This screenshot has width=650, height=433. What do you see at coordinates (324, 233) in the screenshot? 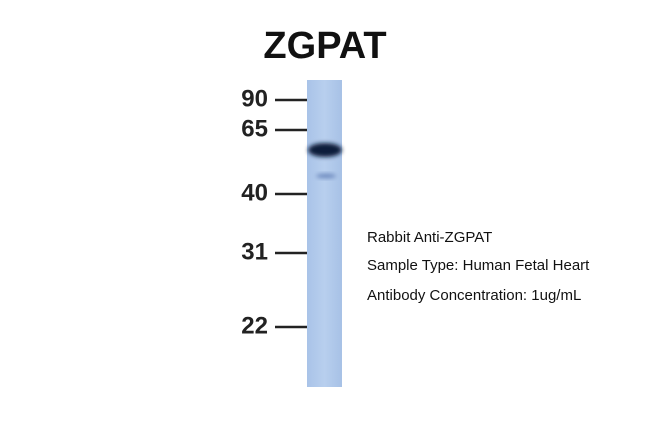
I see `blot-lane` at bounding box center [324, 233].